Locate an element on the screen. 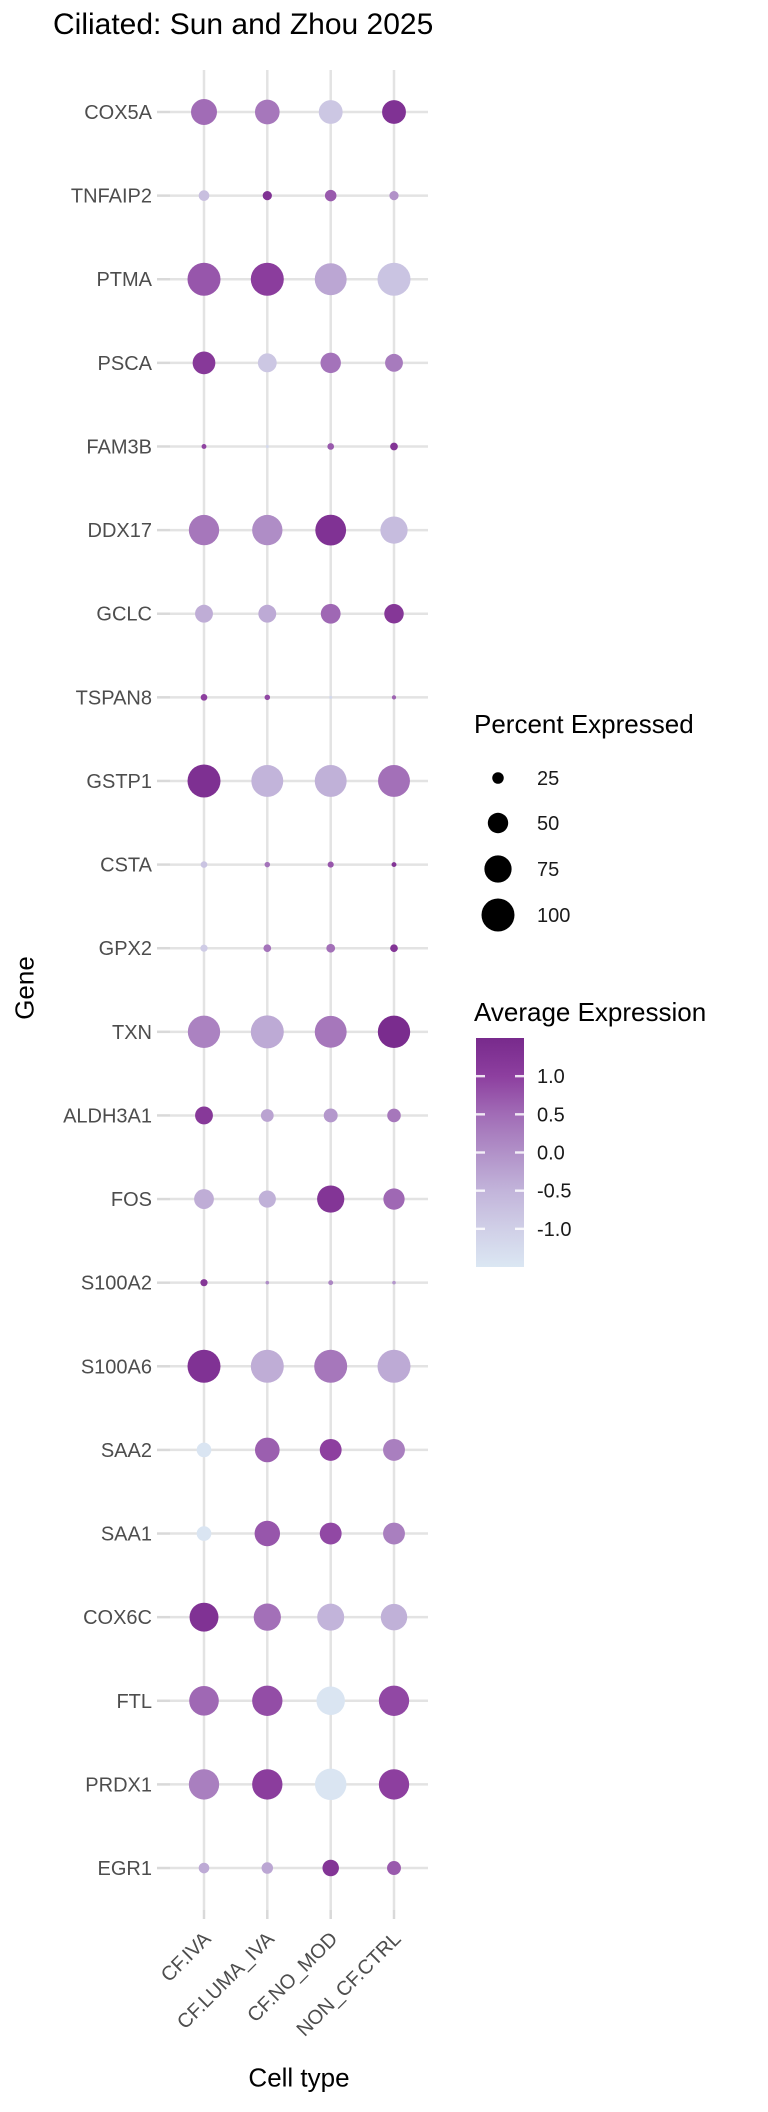 The image size is (768, 2112). dot-SAA2-CF.LUMA_IVA is located at coordinates (267, 1450).